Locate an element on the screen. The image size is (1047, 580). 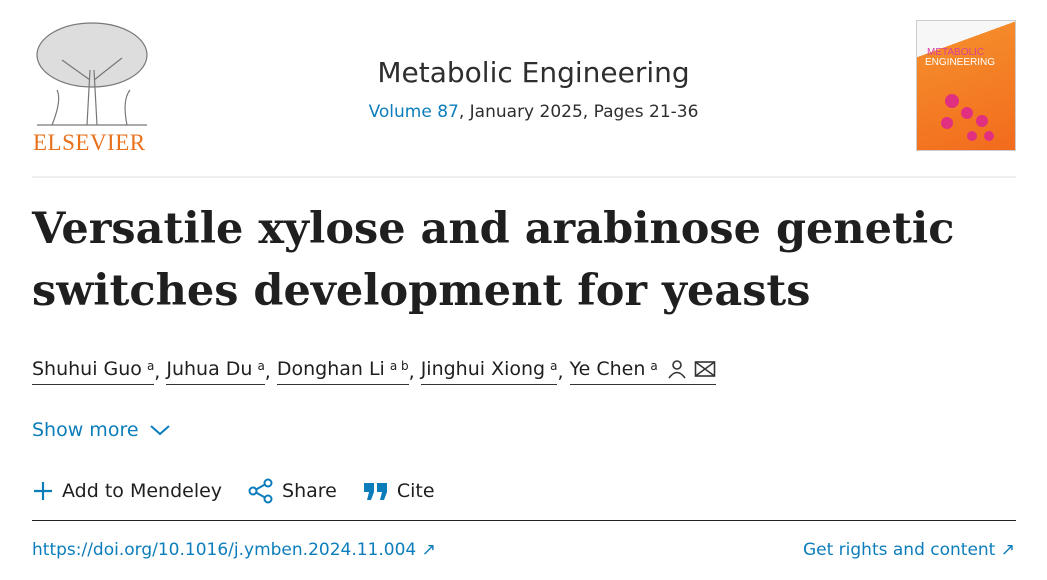
cite-button: Cite is located at coordinates (399, 491).